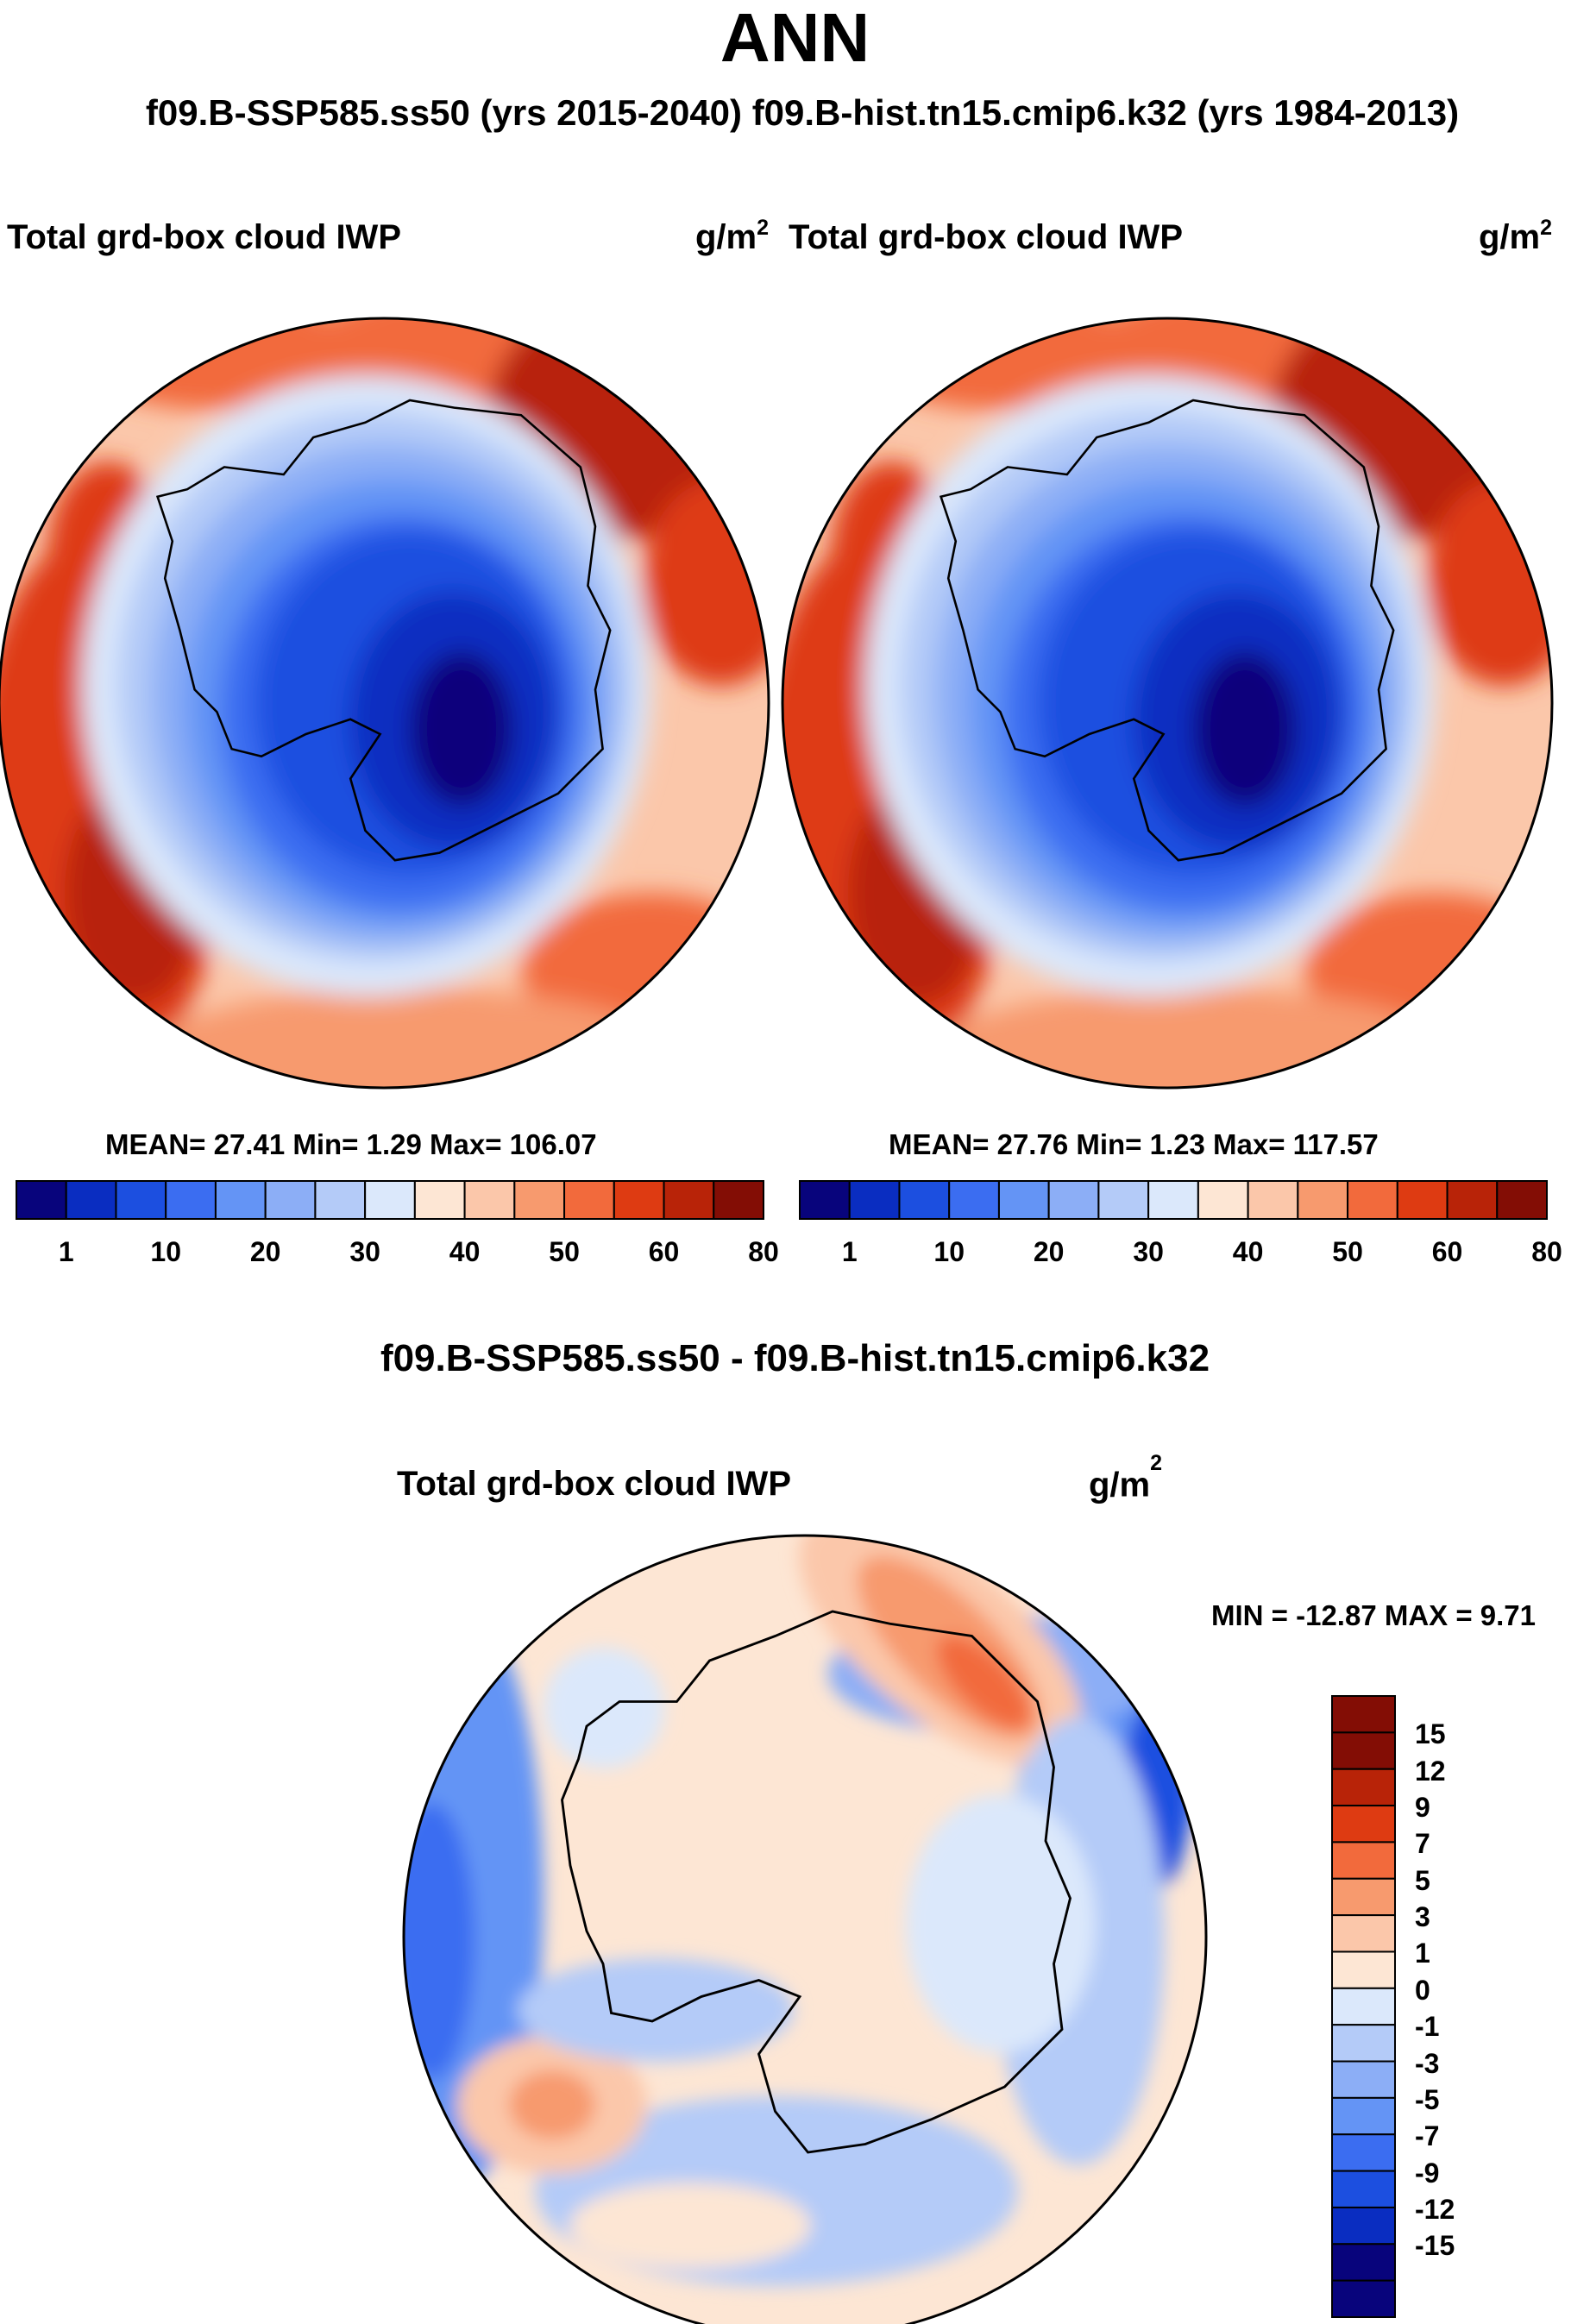 The image size is (1590, 2324). What do you see at coordinates (1435, 2209) in the screenshot?
I see `colorbar-difference-tick-label: -12` at bounding box center [1435, 2209].